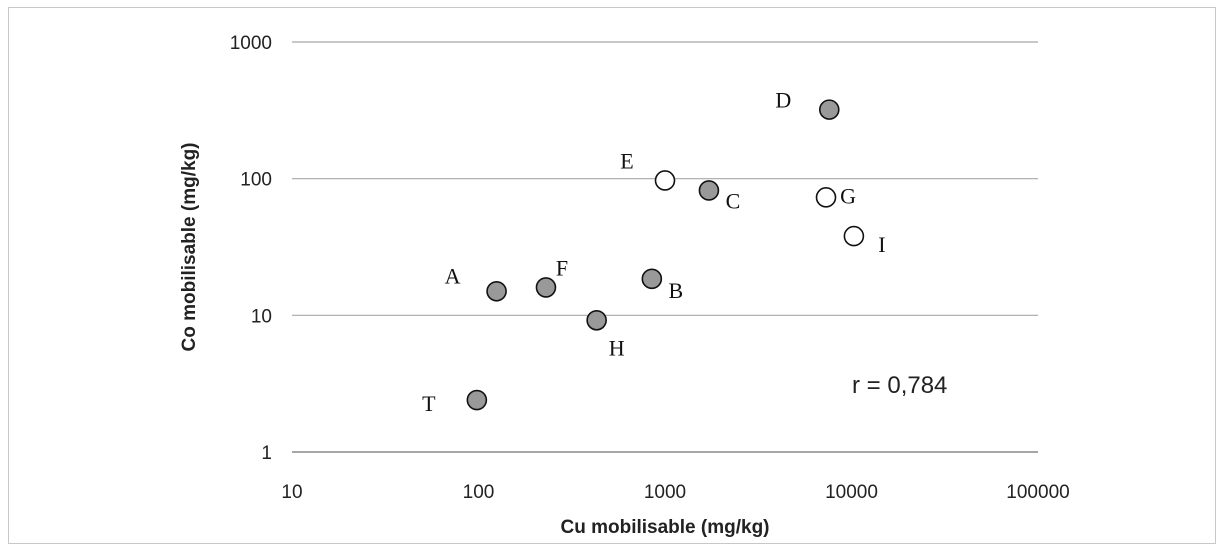 The height and width of the screenshot is (552, 1226). Describe the element at coordinates (562, 267) in the screenshot. I see `point-label-f: F` at that location.